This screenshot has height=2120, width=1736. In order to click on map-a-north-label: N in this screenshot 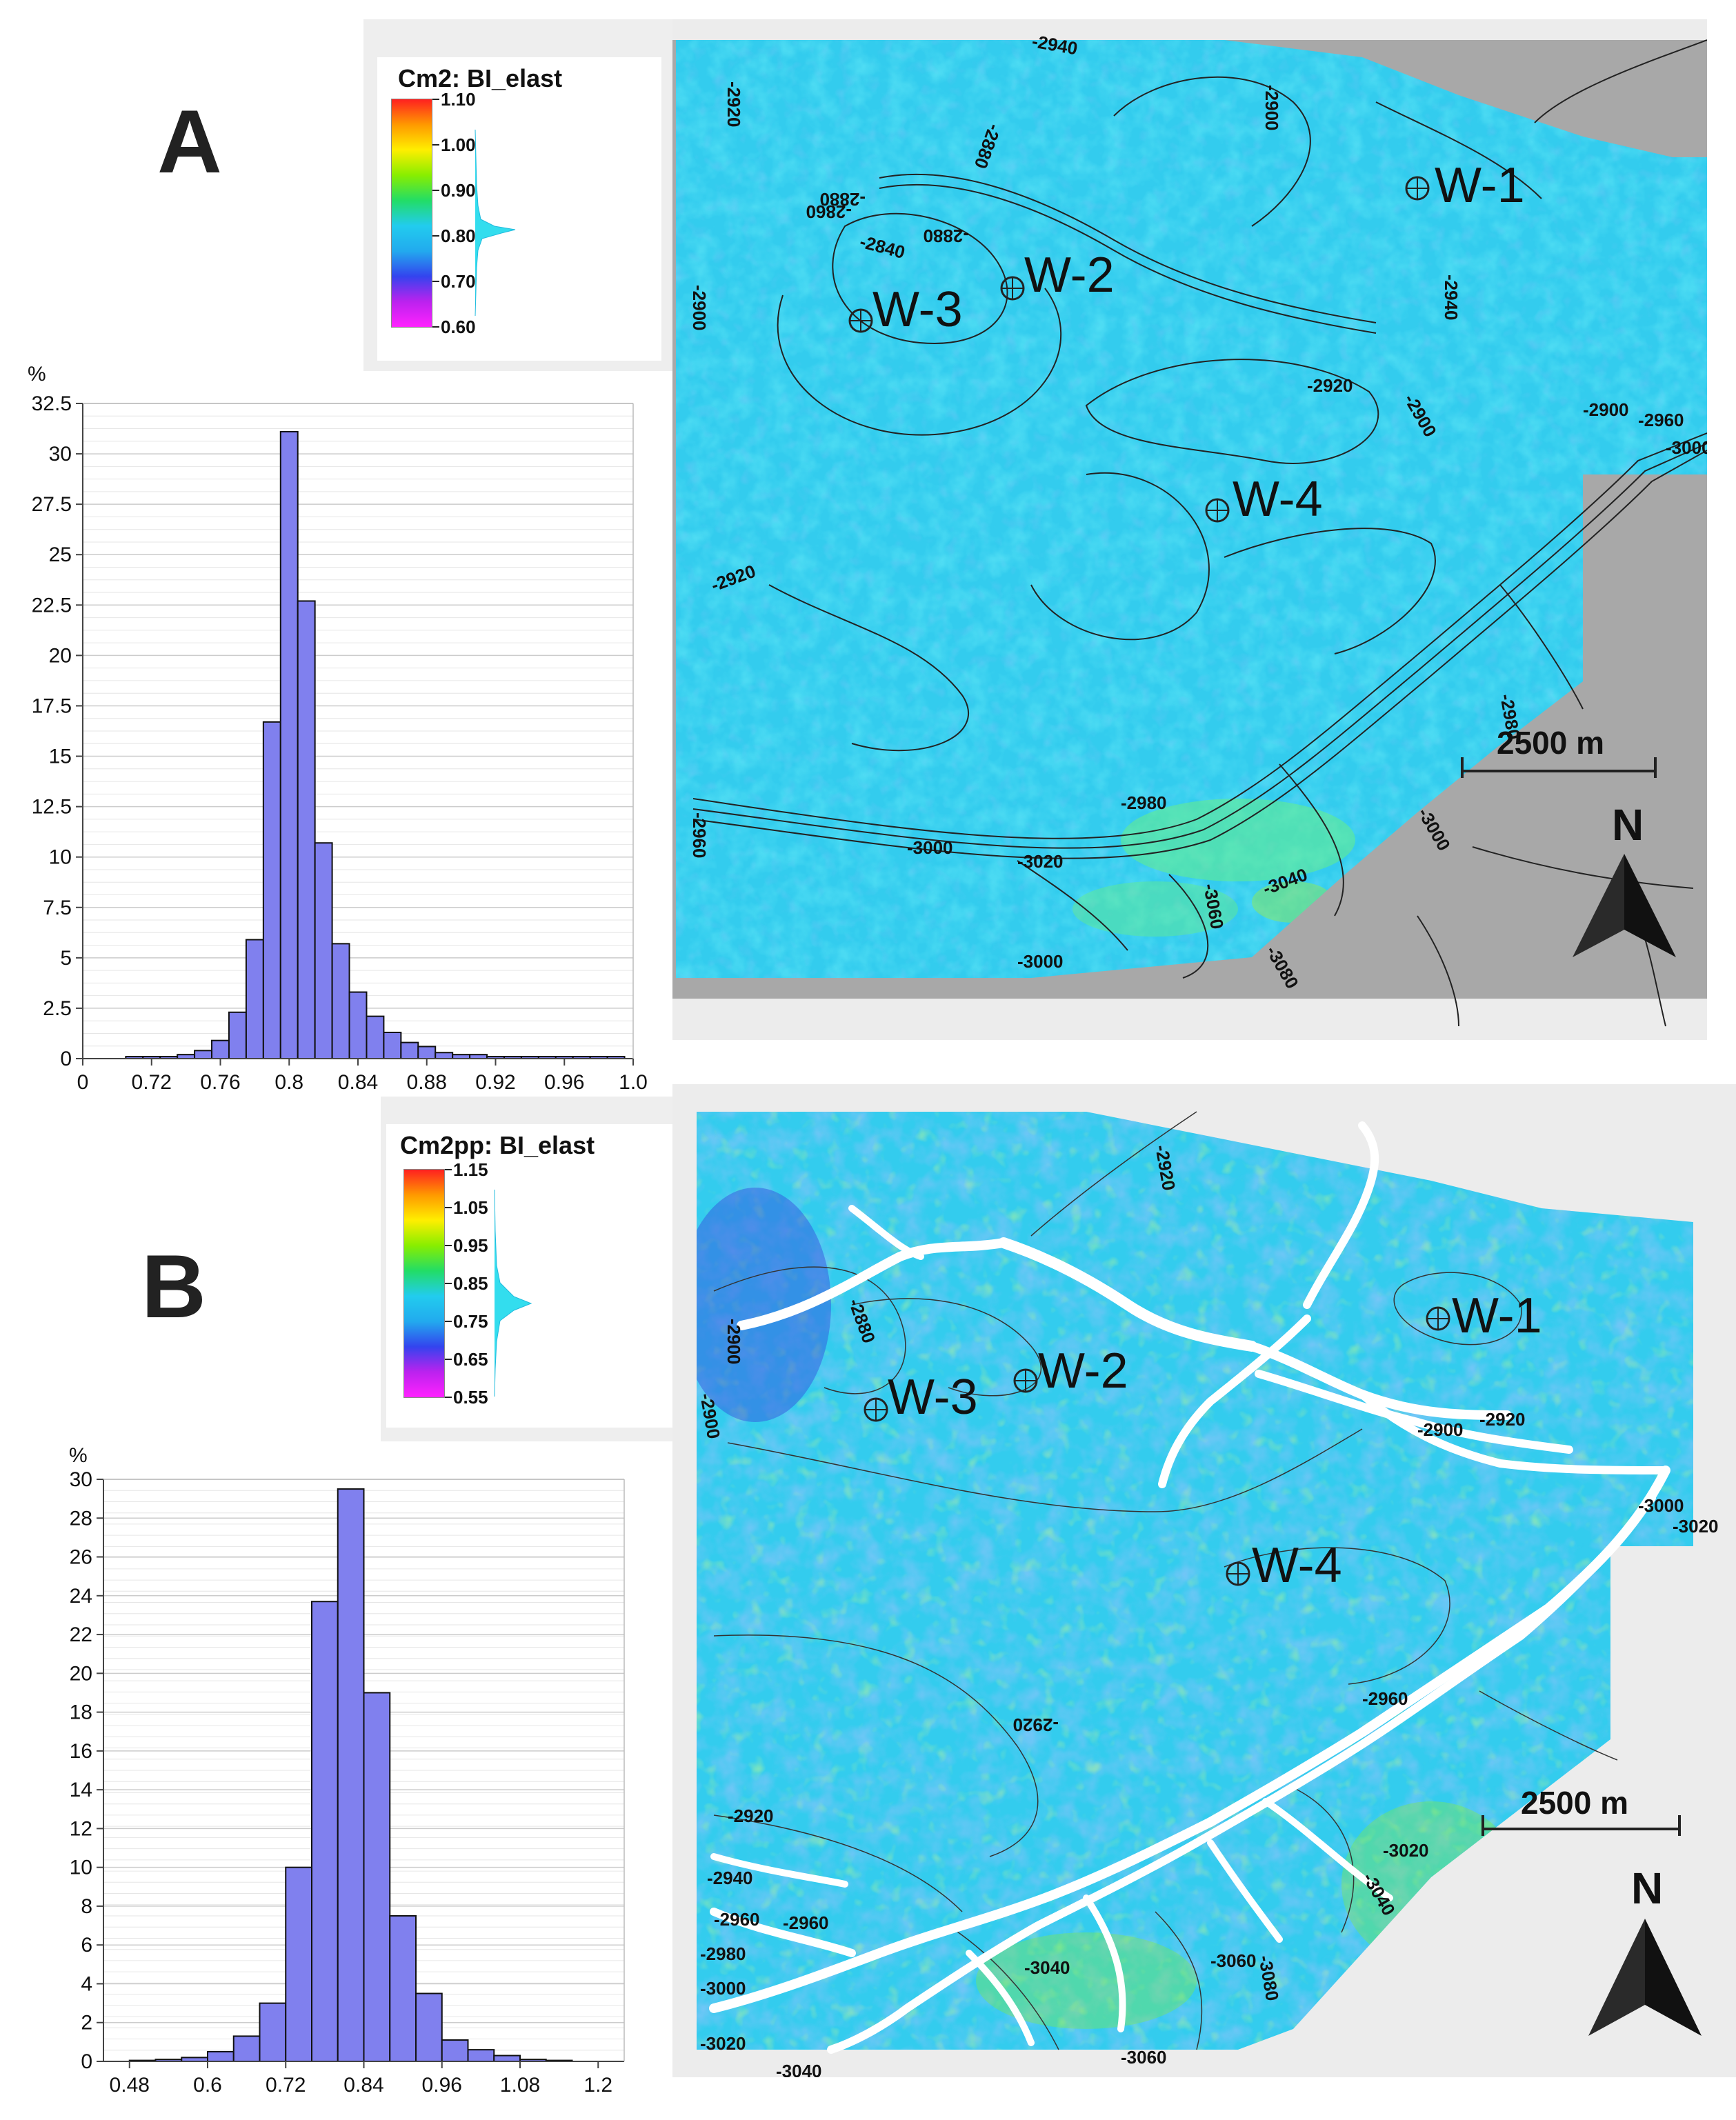, I will do `click(1628, 825)`.